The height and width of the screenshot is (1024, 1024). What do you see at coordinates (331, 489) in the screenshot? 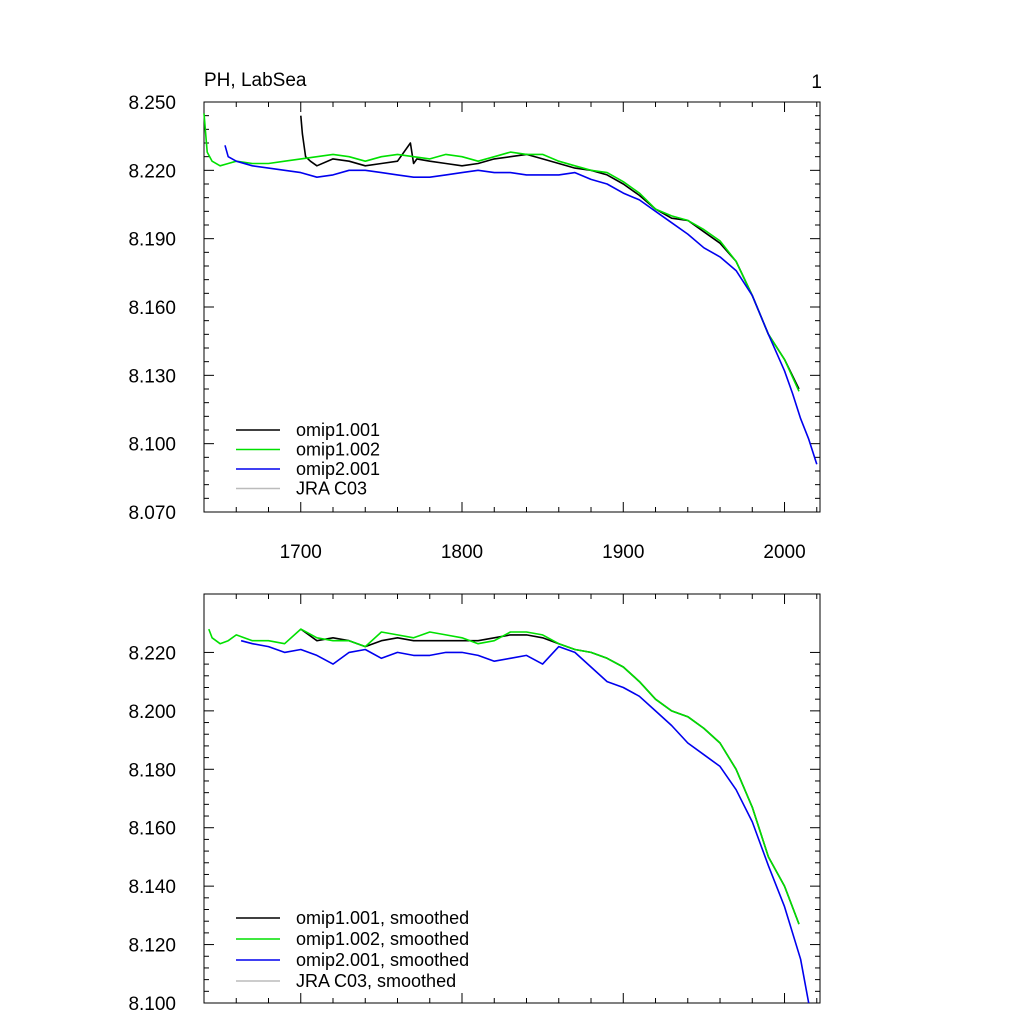
I see `legend-label: JRA C03` at bounding box center [331, 489].